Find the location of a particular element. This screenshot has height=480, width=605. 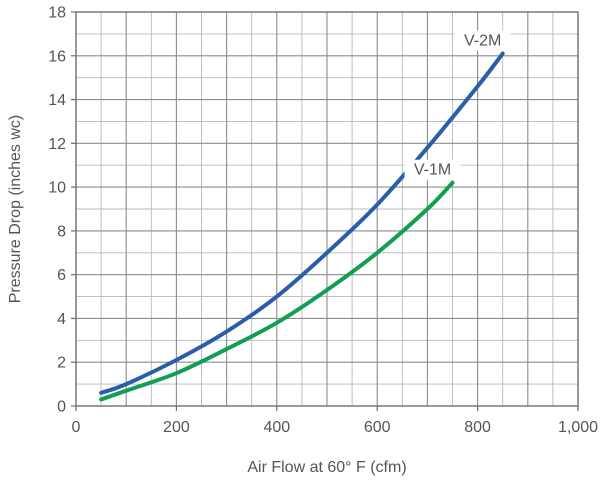

y-tick-label: 8 is located at coordinates (61, 231).